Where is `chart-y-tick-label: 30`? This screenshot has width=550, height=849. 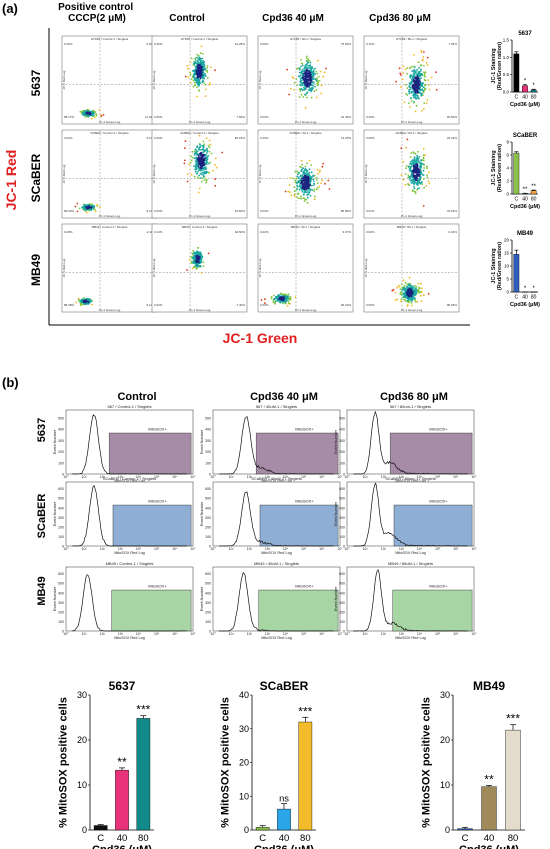
chart-y-tick-label: 30 is located at coordinates (244, 729).